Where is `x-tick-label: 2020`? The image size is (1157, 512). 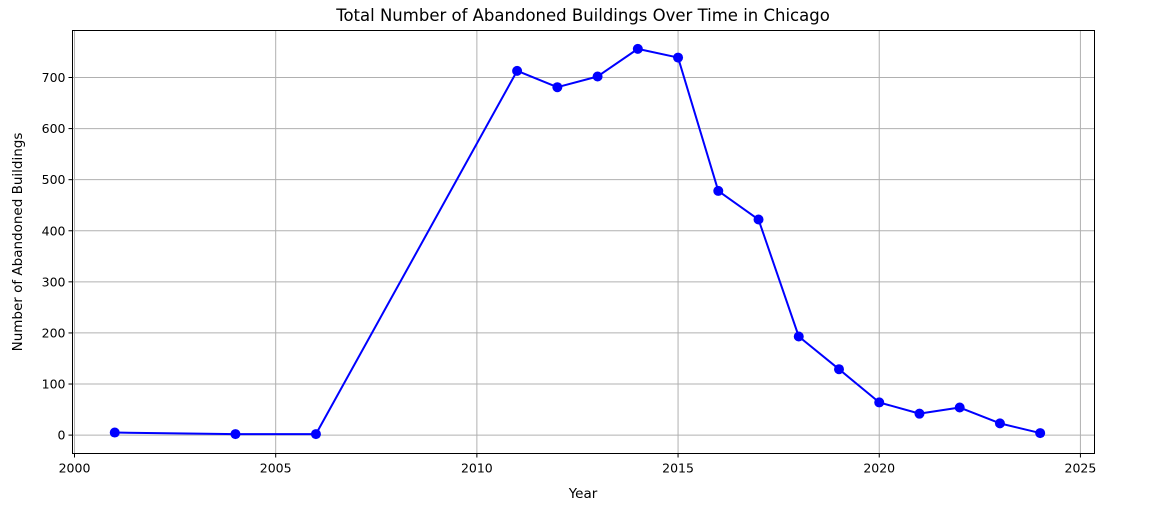 x-tick-label: 2020 is located at coordinates (879, 468).